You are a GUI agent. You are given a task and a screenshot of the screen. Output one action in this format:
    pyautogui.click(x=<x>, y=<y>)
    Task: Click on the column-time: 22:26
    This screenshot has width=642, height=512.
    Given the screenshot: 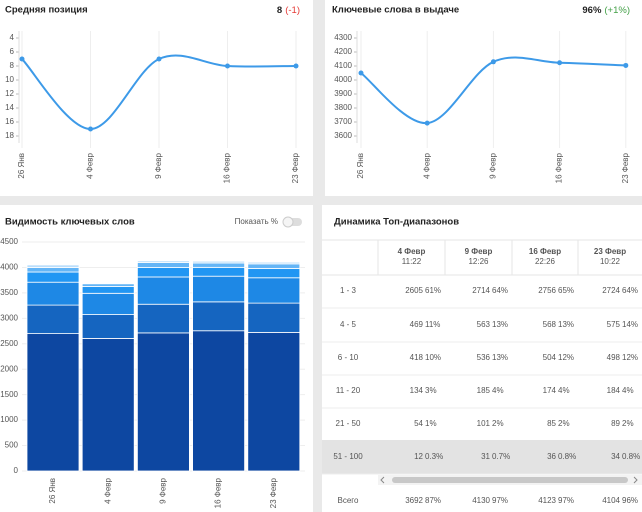 What is the action you would take?
    pyautogui.click(x=545, y=261)
    